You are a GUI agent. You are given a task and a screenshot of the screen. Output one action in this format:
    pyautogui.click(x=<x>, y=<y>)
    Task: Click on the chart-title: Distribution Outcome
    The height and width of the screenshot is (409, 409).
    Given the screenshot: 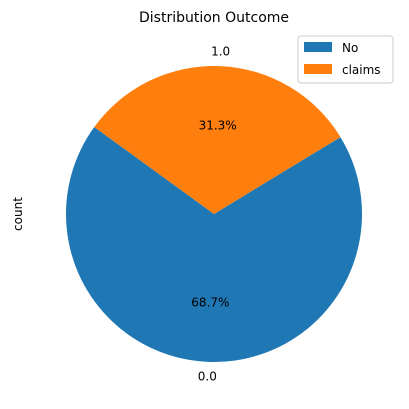 What is the action you would take?
    pyautogui.click(x=214, y=18)
    